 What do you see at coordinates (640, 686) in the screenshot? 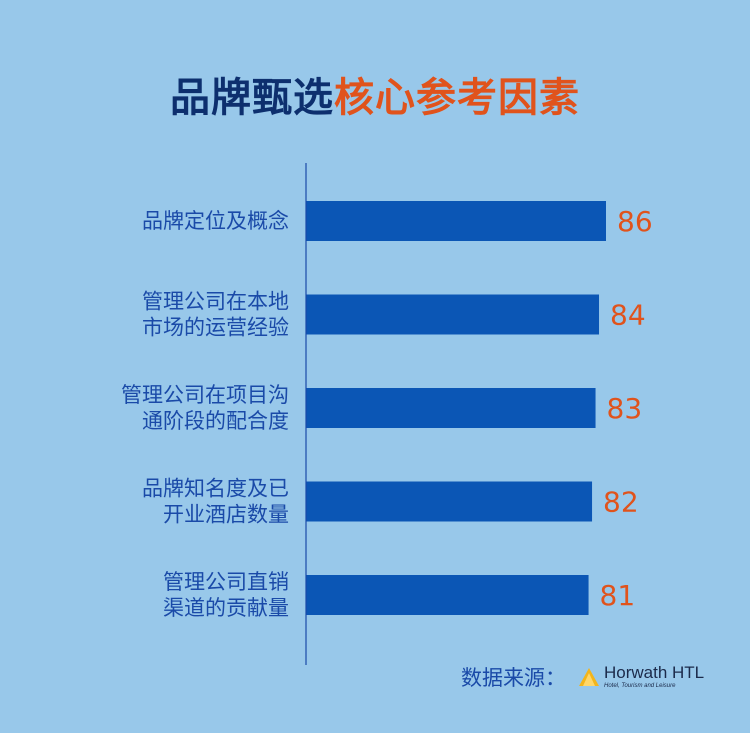
I see `logo-subtitle: Hotel, Tourism and Leisure` at bounding box center [640, 686].